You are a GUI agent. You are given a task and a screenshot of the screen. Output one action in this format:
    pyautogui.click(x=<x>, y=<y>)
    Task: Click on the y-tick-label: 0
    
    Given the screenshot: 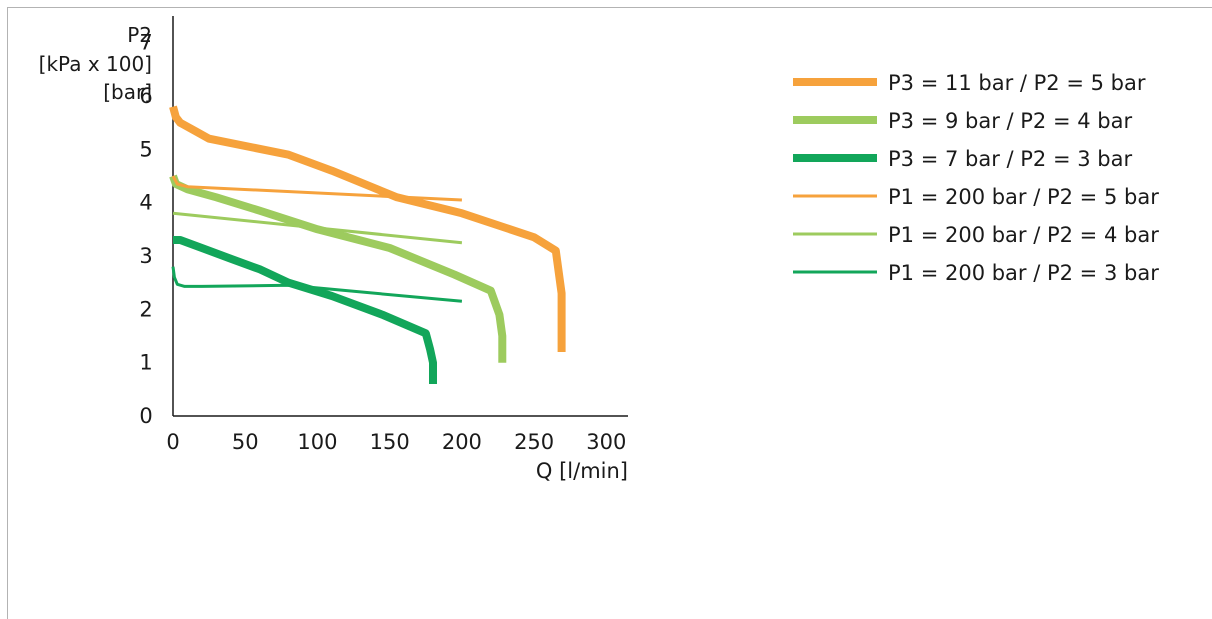 What is the action you would take?
    pyautogui.click(x=145, y=416)
    